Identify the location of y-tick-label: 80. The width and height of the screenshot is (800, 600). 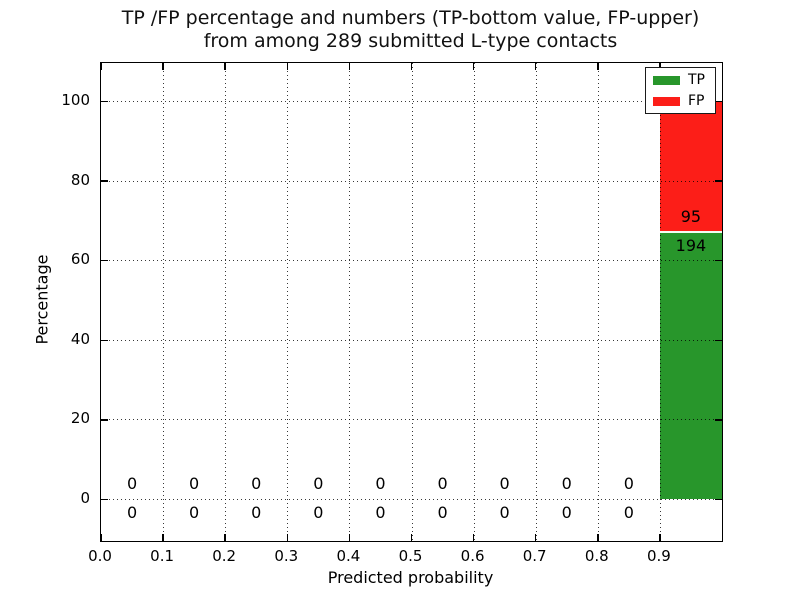
(80, 179).